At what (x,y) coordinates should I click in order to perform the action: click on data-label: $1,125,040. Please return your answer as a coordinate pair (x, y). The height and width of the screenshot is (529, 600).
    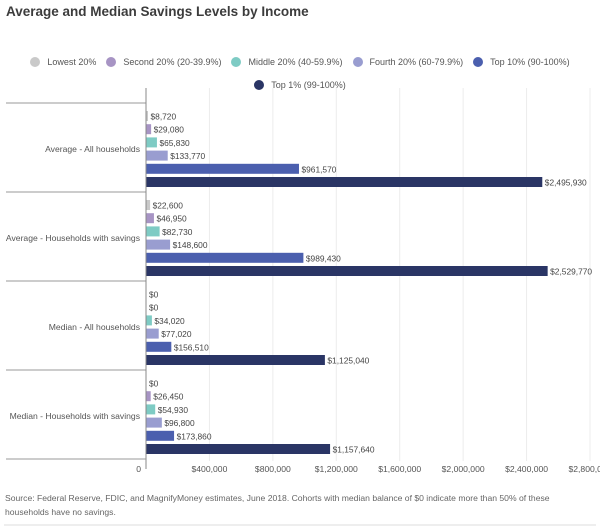
    Looking at the image, I should click on (348, 361).